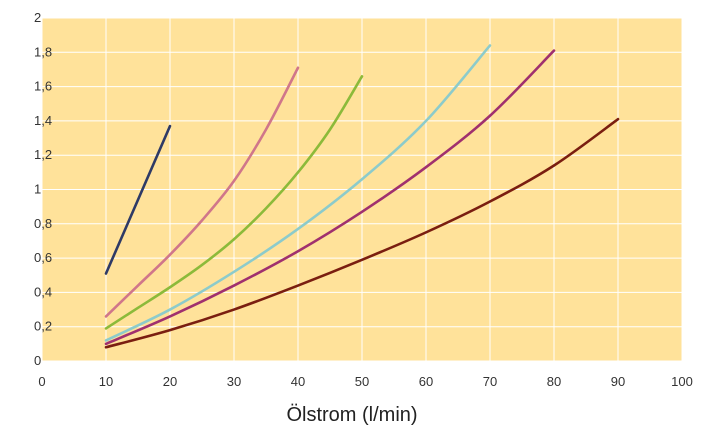  Describe the element at coordinates (43, 120) in the screenshot. I see `y-tick-label: 1,4` at that location.